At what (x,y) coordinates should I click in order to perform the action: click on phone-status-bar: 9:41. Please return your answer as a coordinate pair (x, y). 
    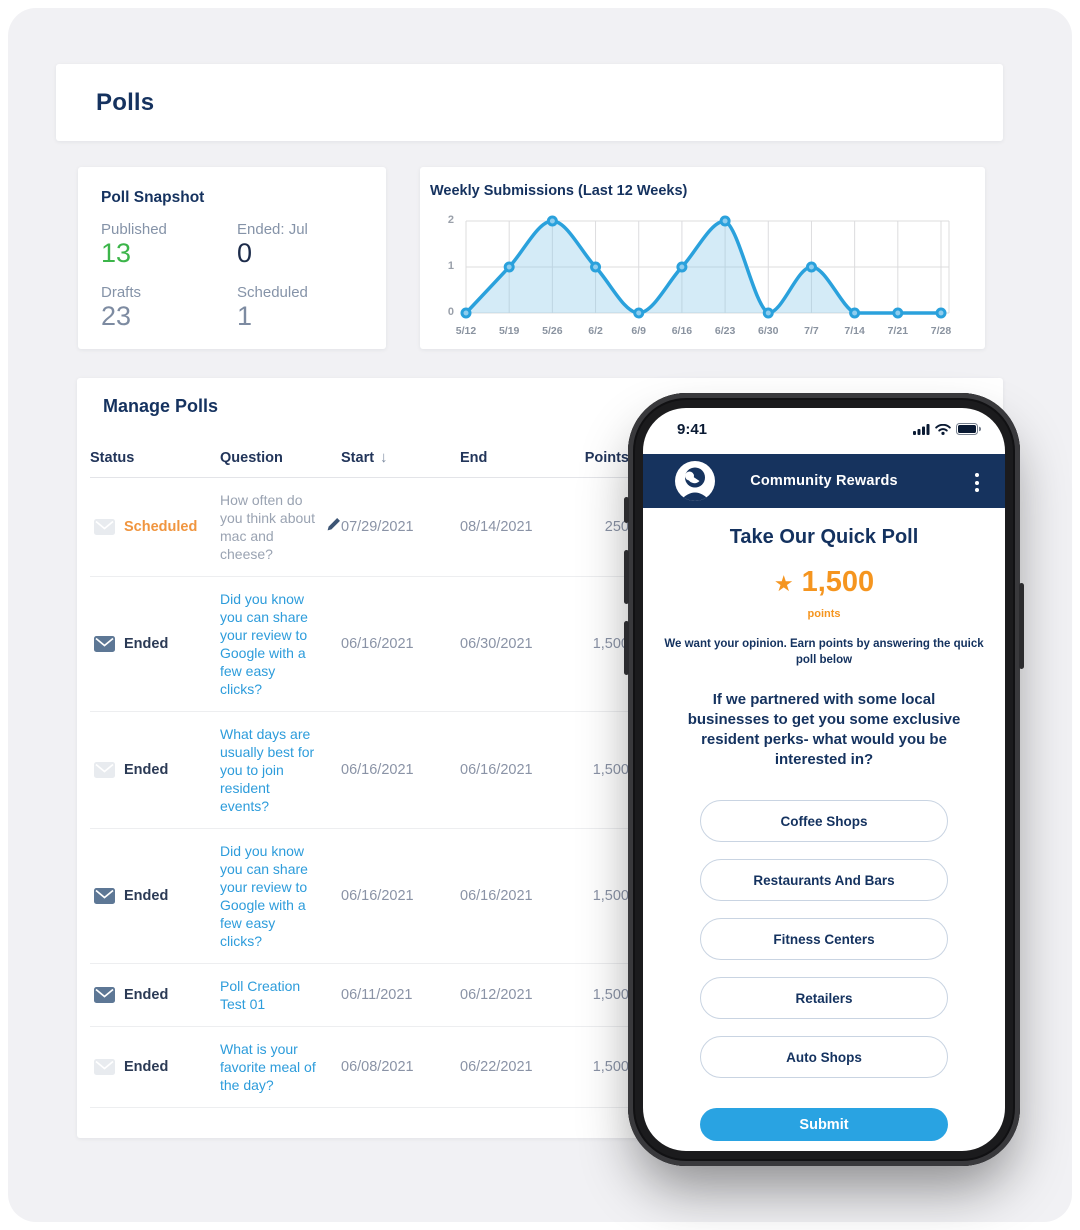
    Looking at the image, I should click on (824, 430).